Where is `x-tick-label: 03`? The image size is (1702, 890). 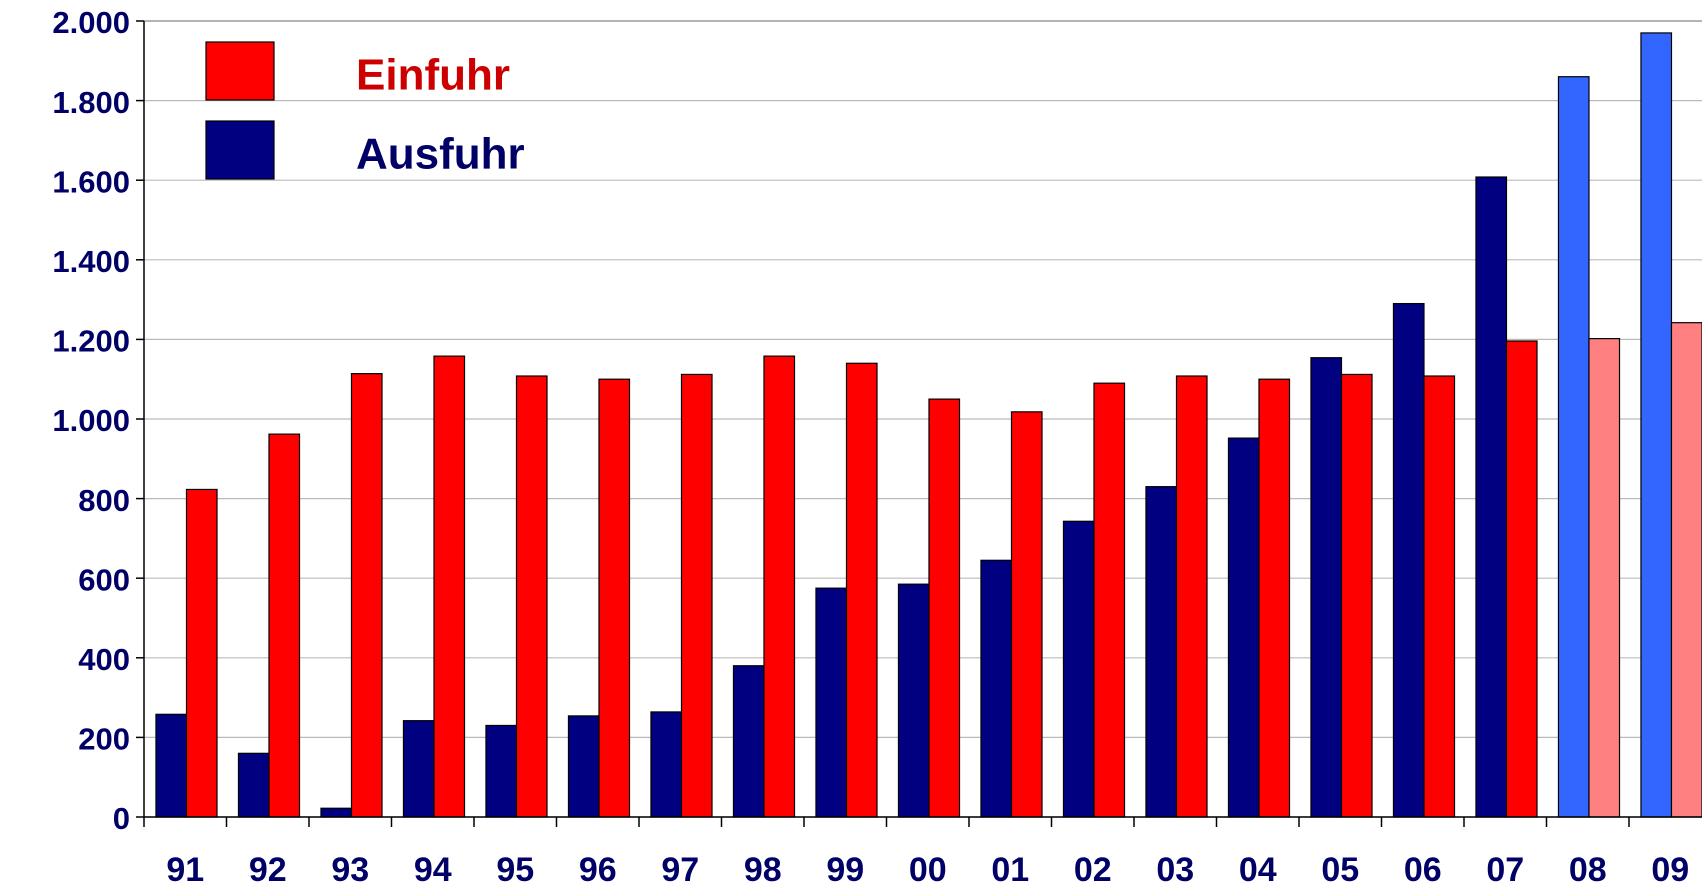
x-tick-label: 03 is located at coordinates (1175, 870).